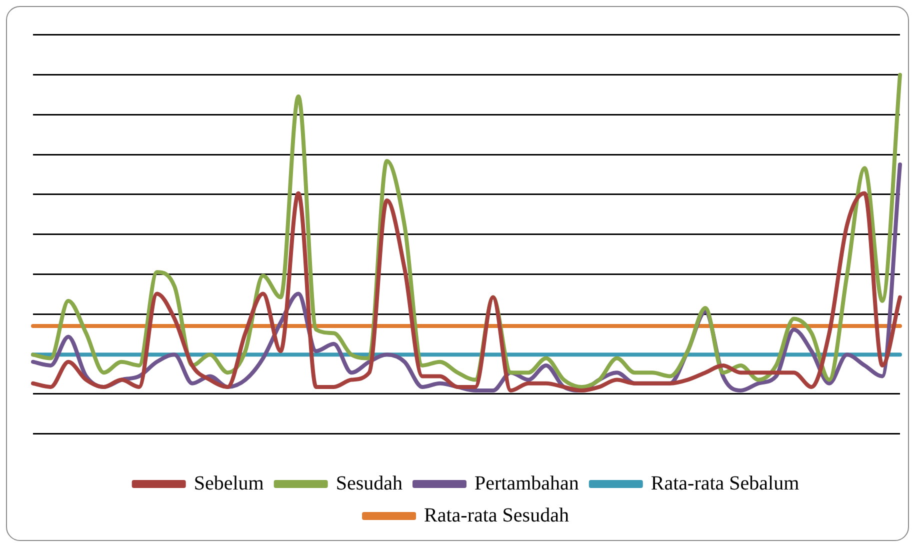 The height and width of the screenshot is (543, 919). I want to click on legend-label: Rata-rata Sebalum, so click(725, 483).